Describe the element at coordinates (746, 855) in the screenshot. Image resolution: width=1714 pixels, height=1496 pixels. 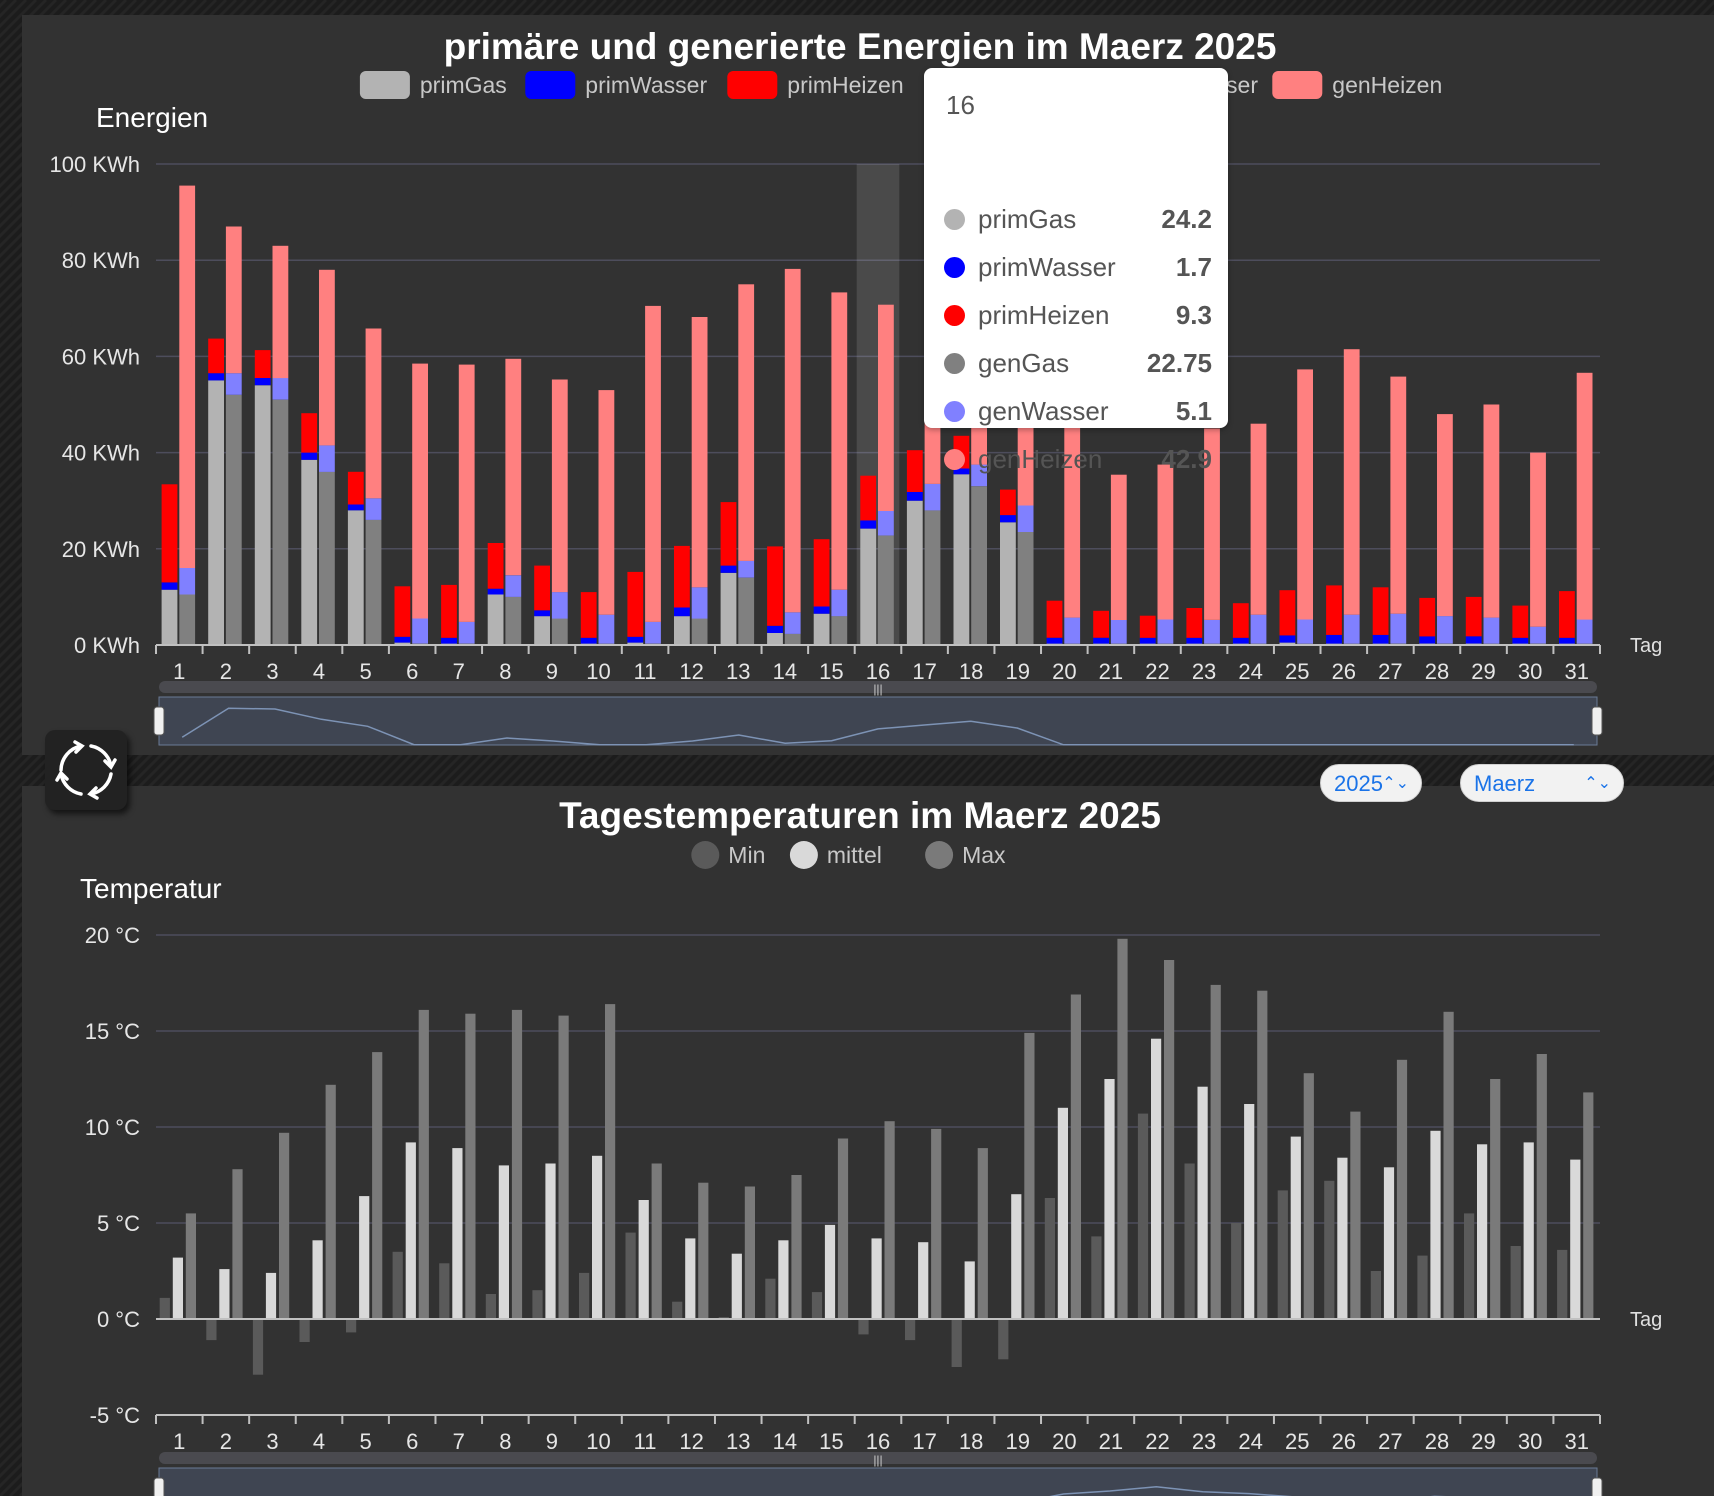
I see `legend-label: Min` at that location.